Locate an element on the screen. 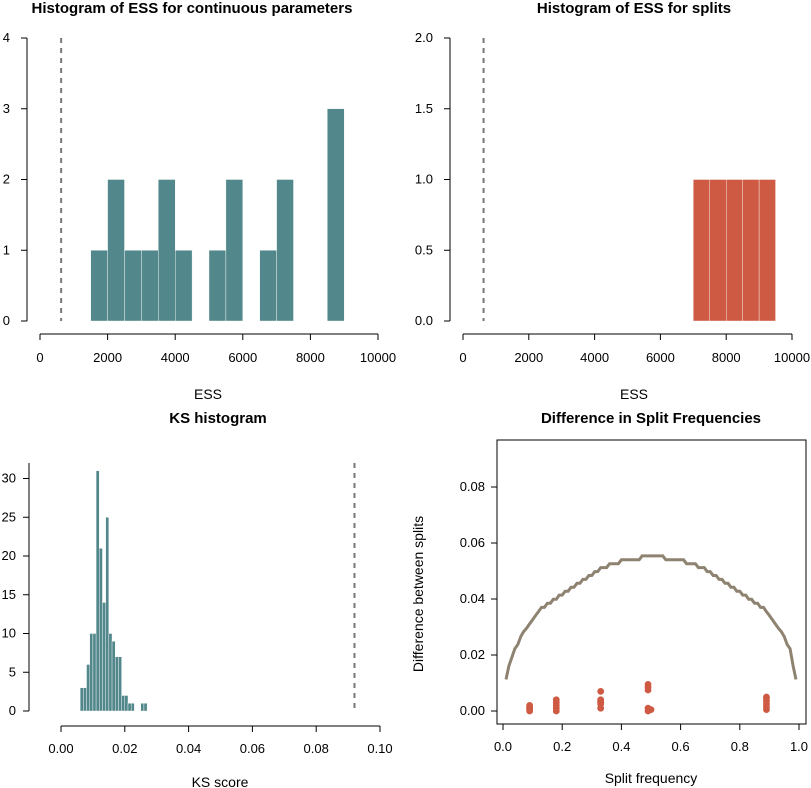 The height and width of the screenshot is (788, 811). y-tick-label: 4 is located at coordinates (6, 37).